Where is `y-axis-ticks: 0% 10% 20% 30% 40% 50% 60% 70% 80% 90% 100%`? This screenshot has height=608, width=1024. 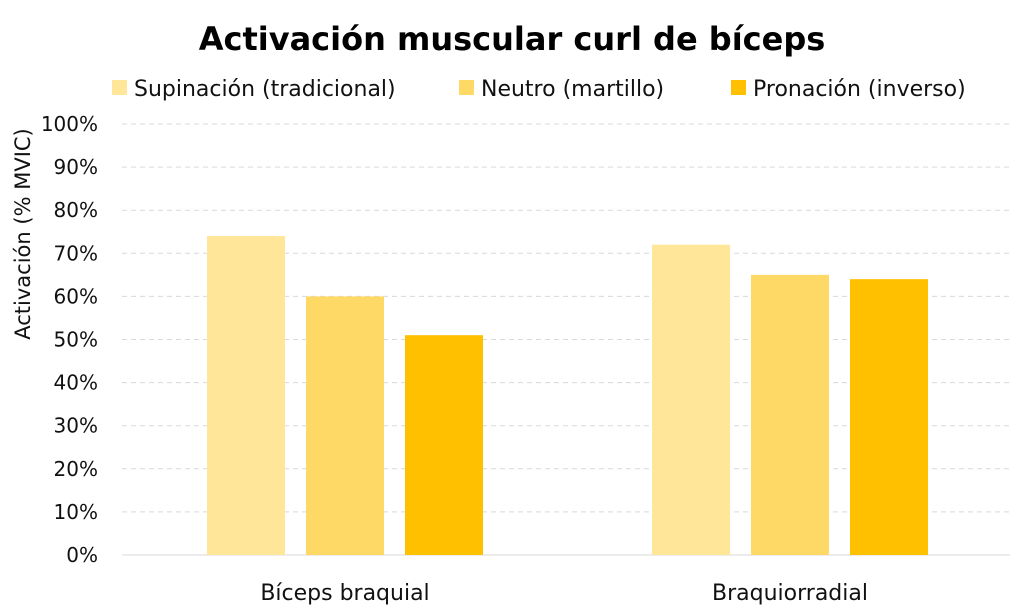 y-axis-ticks: 0% 10% 20% 30% 40% 50% 60% 70% 80% 90% 100% is located at coordinates (69, 339).